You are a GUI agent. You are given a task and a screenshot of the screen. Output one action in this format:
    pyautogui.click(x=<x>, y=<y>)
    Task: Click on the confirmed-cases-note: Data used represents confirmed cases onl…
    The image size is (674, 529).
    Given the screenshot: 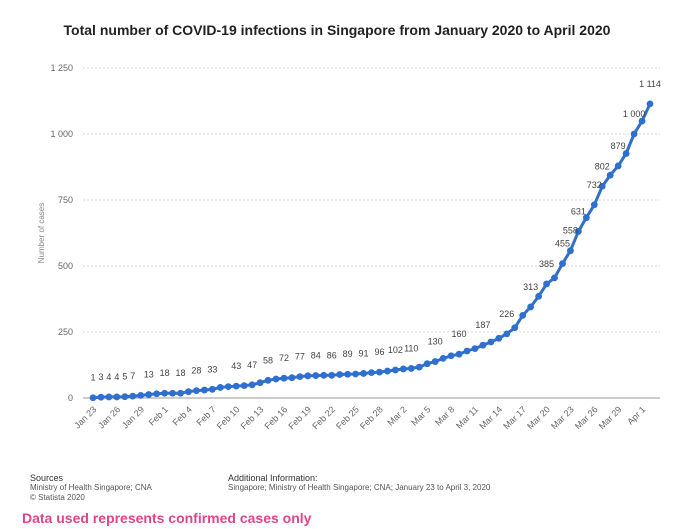 What is the action you would take?
    pyautogui.click(x=167, y=518)
    